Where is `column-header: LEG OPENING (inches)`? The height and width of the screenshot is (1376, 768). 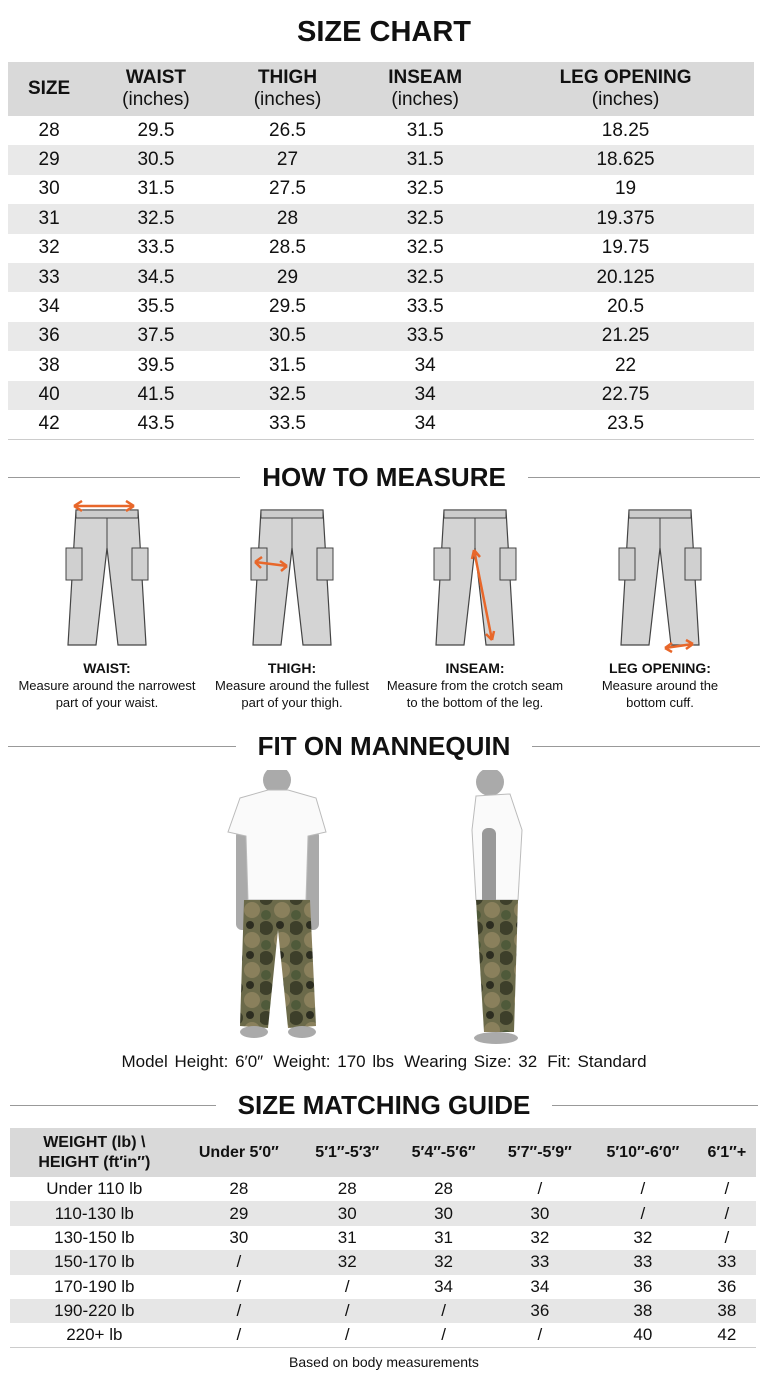 column-header: LEG OPENING (inches) is located at coordinates (625, 89).